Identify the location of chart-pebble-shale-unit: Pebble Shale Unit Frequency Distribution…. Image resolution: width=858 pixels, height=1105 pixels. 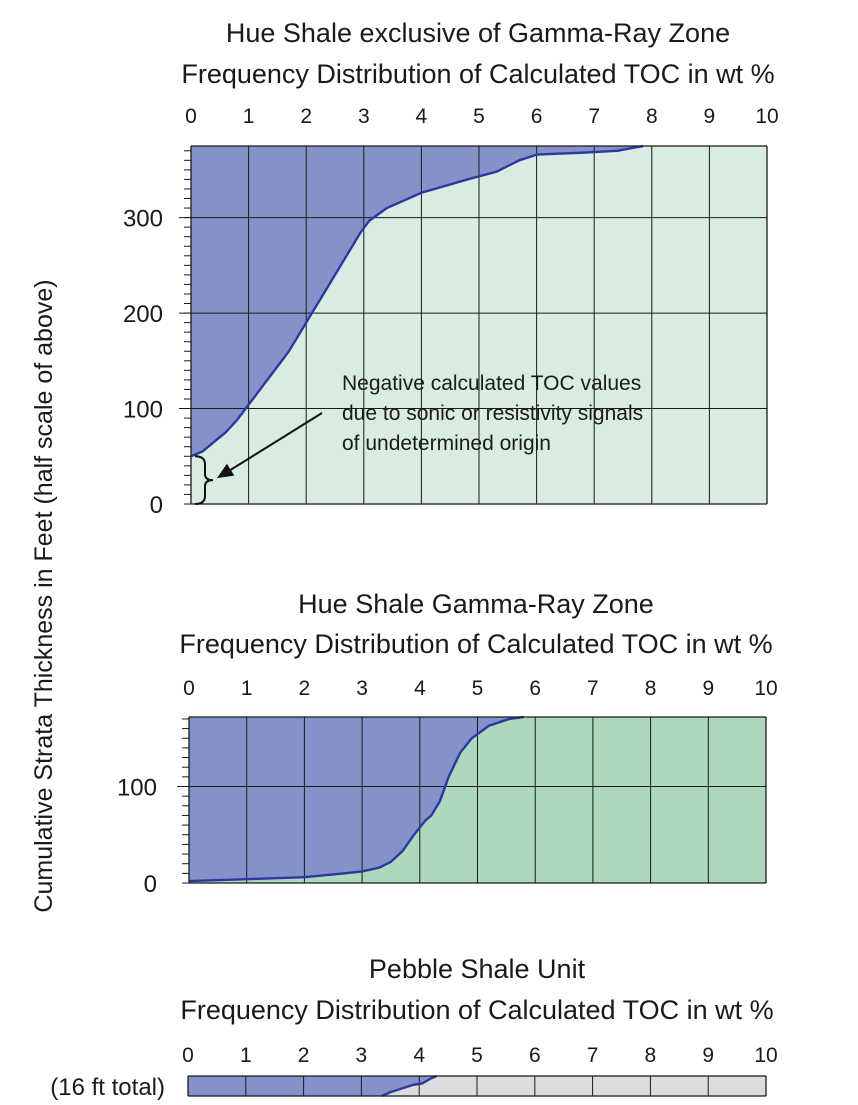
(413, 1027).